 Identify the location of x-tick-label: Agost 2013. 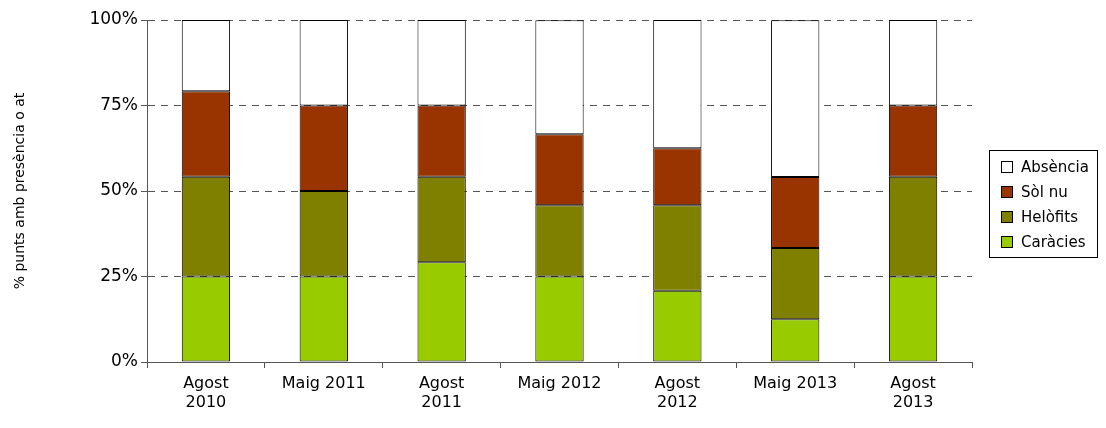
(913, 391).